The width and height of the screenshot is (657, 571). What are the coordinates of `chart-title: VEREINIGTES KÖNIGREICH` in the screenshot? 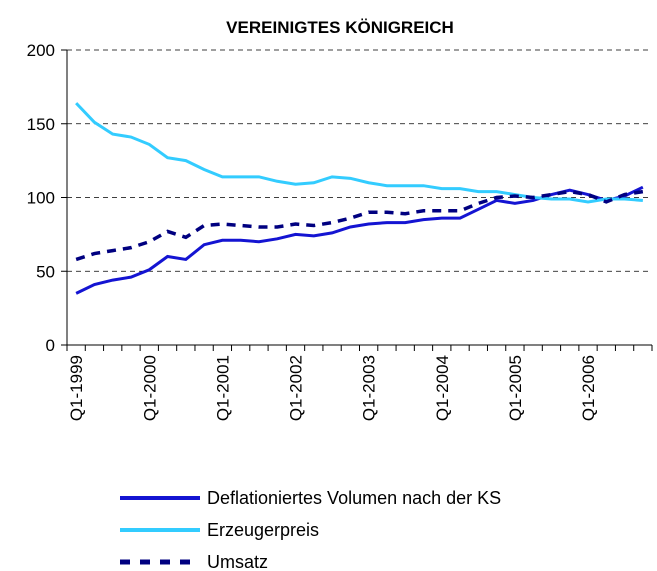 It's located at (340, 27).